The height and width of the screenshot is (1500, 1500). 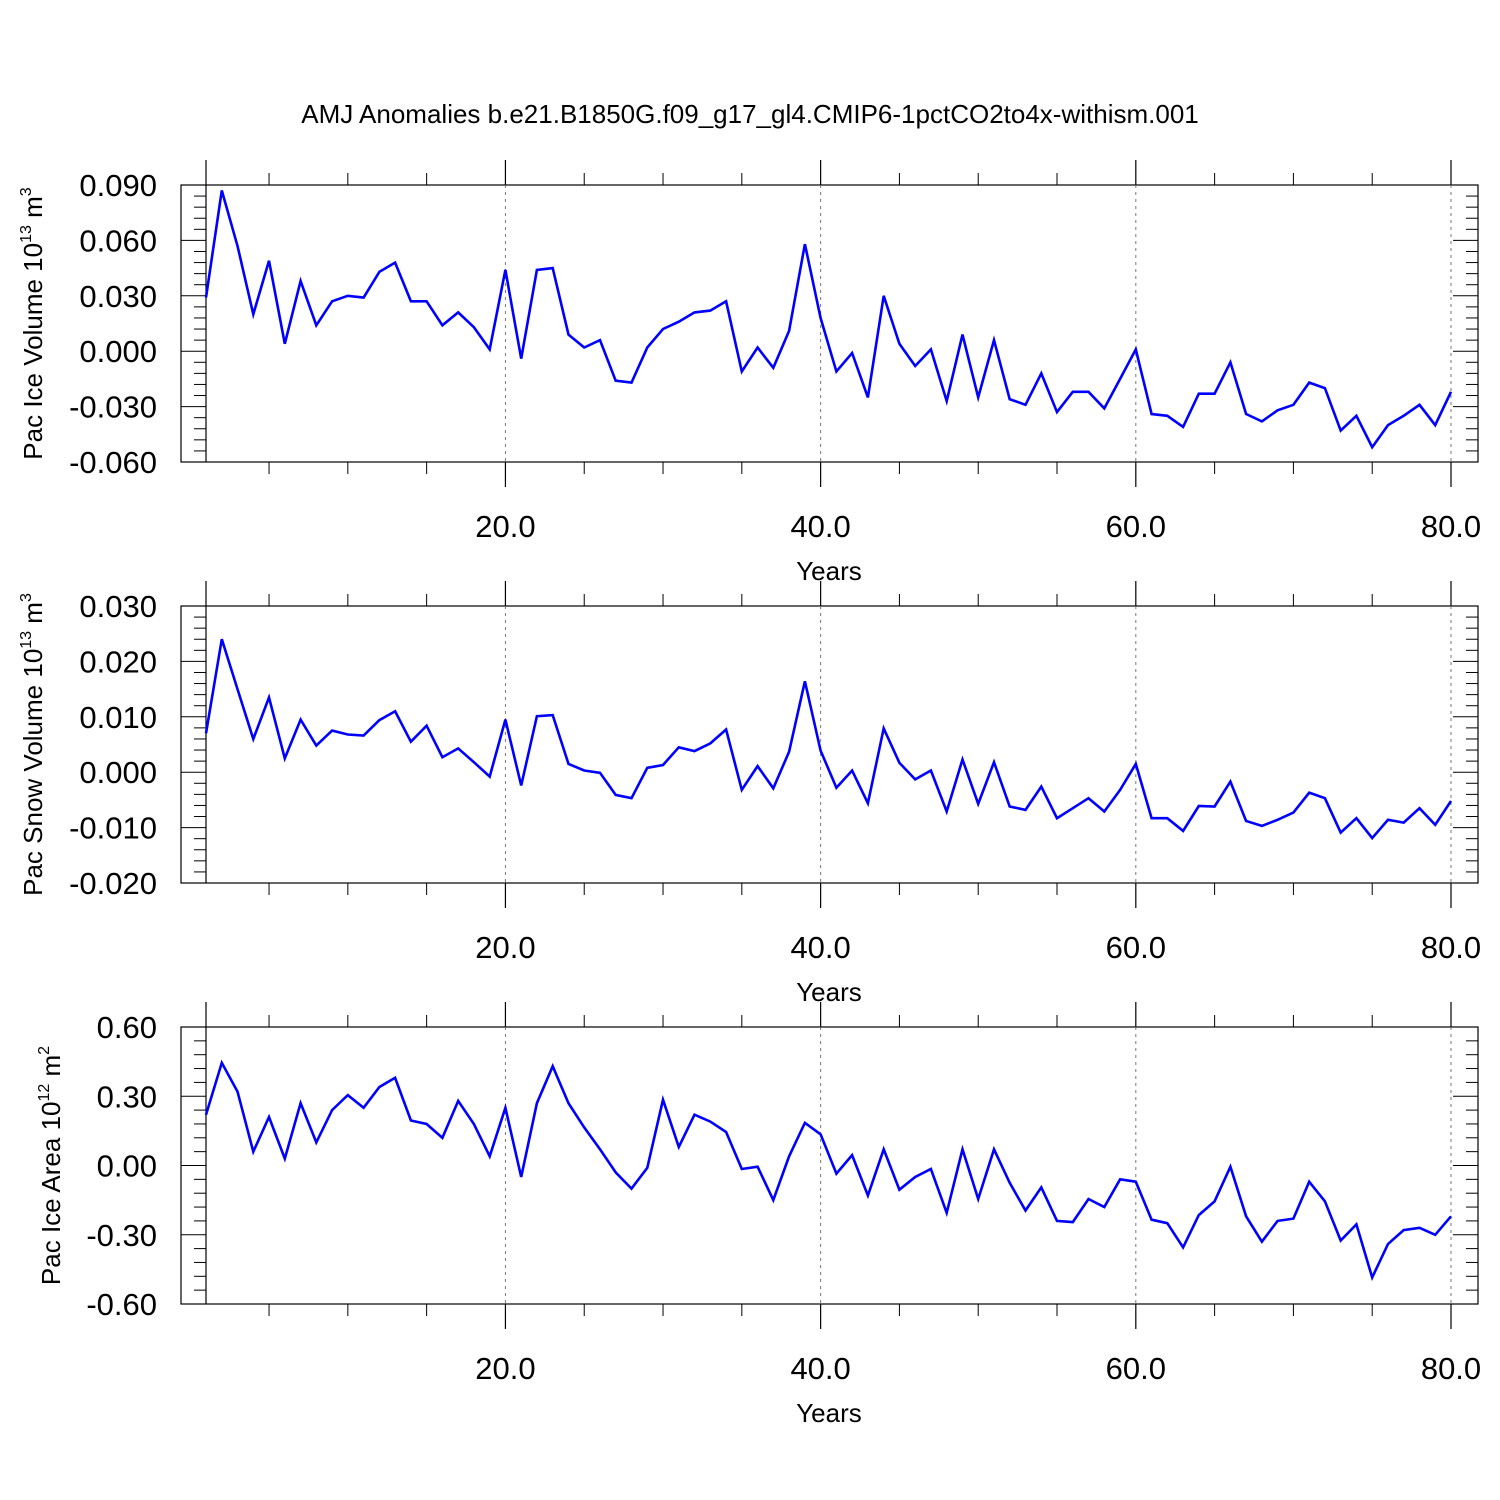 What do you see at coordinates (121, 1235) in the screenshot?
I see `y-tick-label: -0.30` at bounding box center [121, 1235].